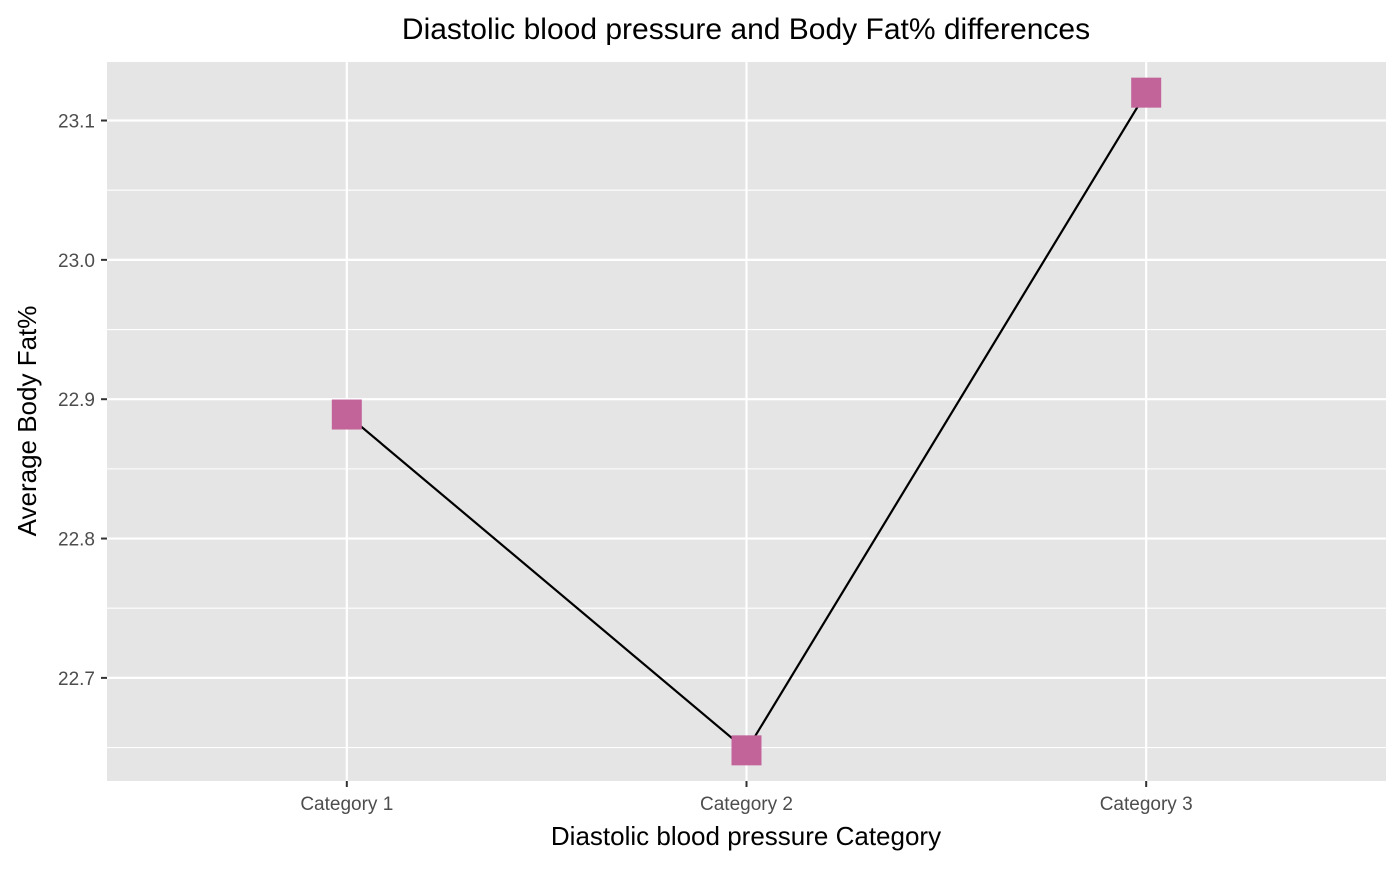  What do you see at coordinates (746, 836) in the screenshot?
I see `x-axis-title: Diastolic blood pressure Category` at bounding box center [746, 836].